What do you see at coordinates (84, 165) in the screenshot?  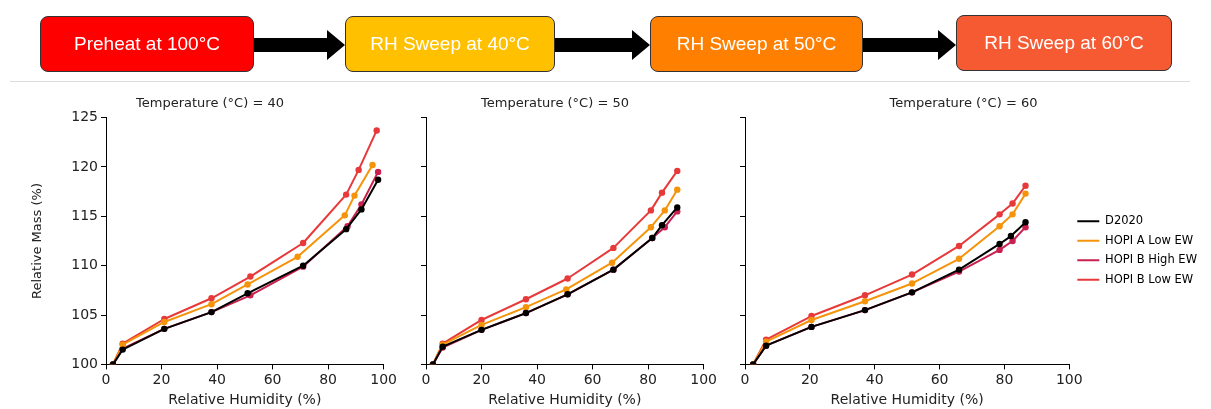 I see `y-tick-label: 120` at bounding box center [84, 165].